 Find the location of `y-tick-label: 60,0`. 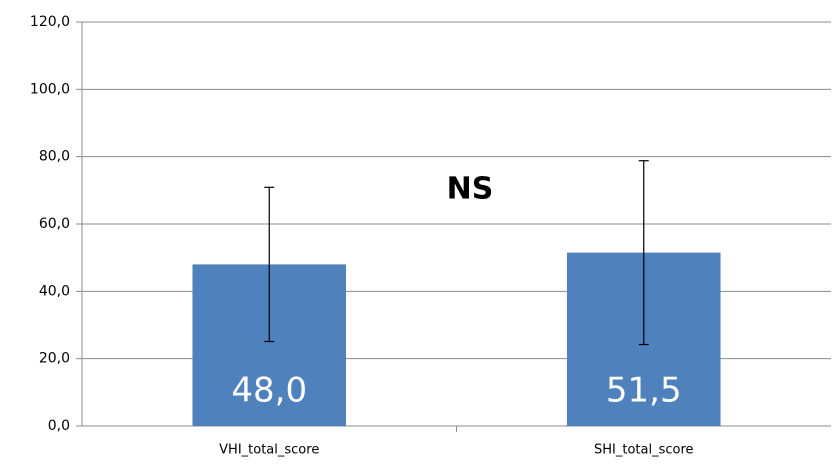

y-tick-label: 60,0 is located at coordinates (54, 224).